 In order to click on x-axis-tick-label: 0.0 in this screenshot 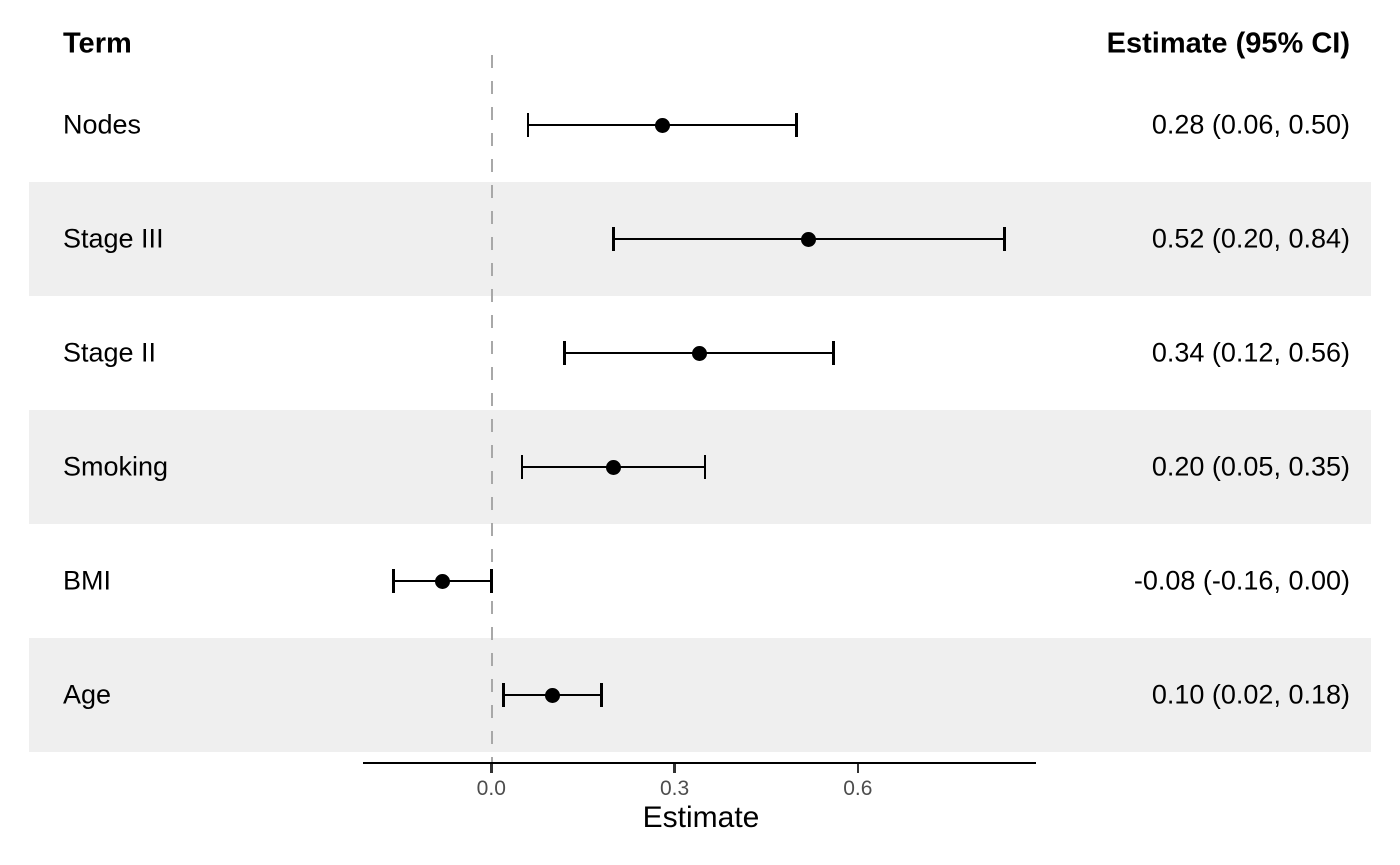, I will do `click(491, 788)`.